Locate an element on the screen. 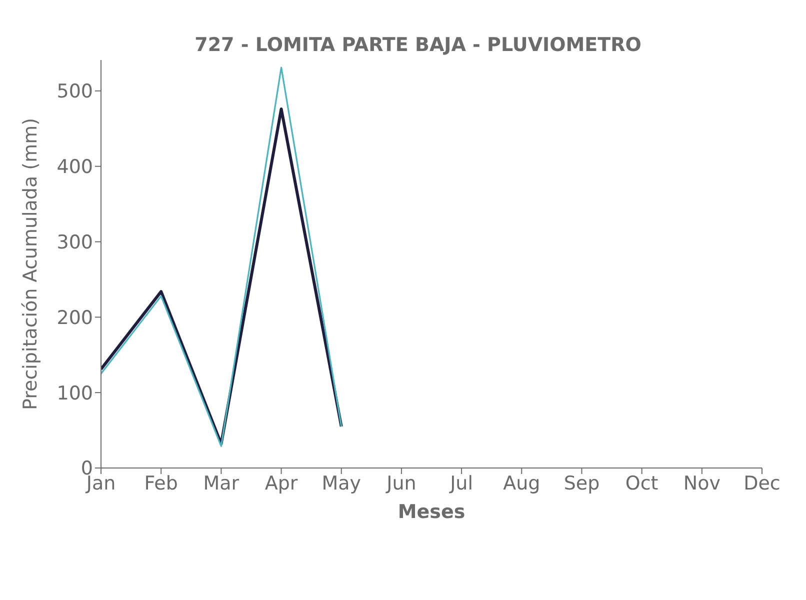  chart-title: 727 - LOMITA PARTE BAJA - PLUVIOMETRO is located at coordinates (418, 45).